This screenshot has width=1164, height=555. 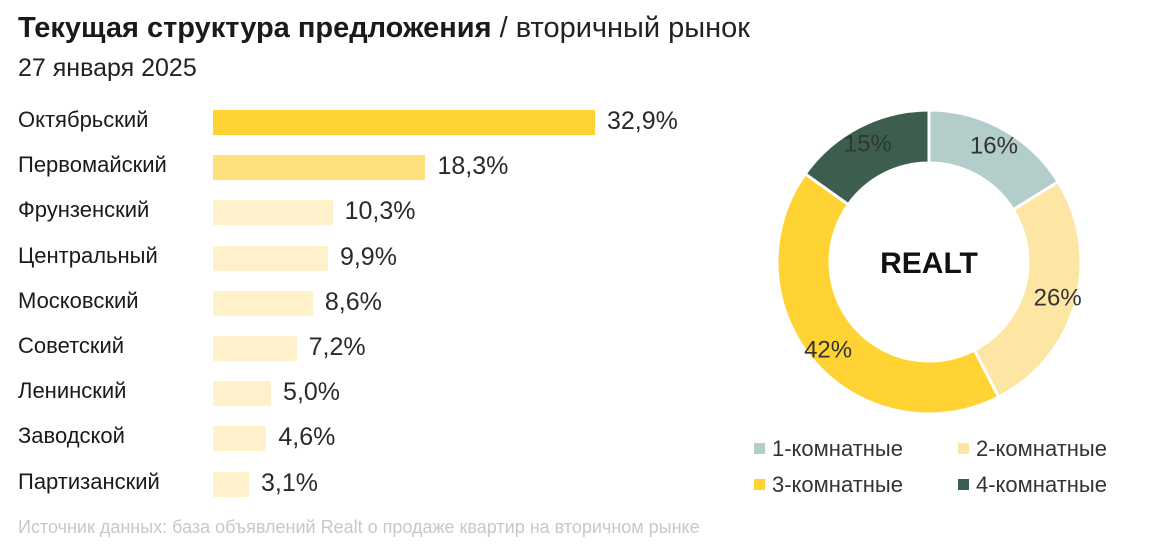 What do you see at coordinates (1041, 448) in the screenshot?
I see `legend-label-2: 2-комнатные` at bounding box center [1041, 448].